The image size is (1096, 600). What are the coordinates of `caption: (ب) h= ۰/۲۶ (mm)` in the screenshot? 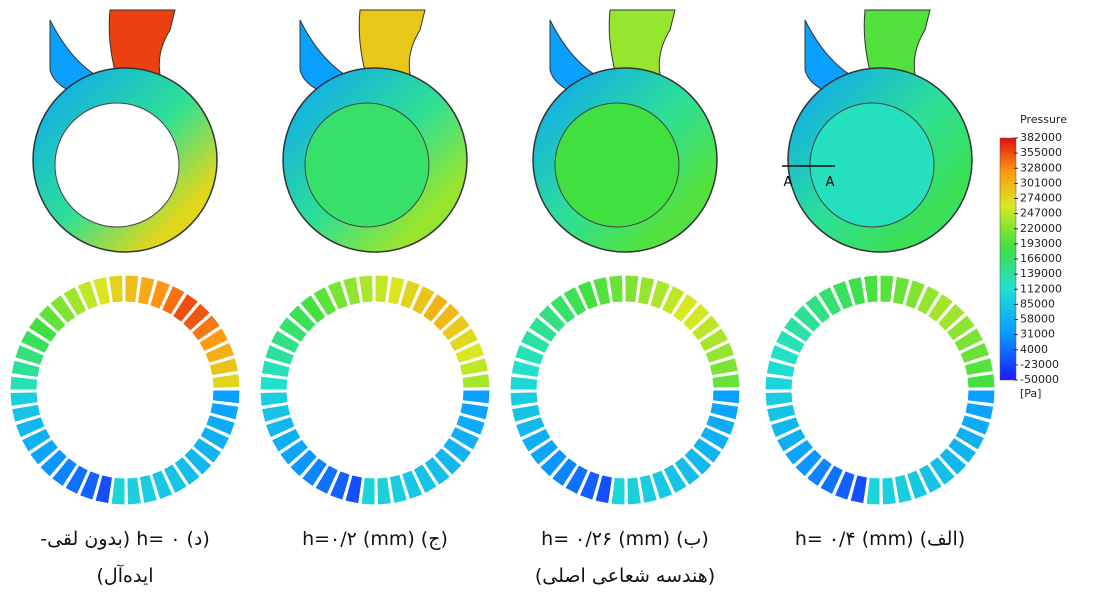 It's located at (625, 539).